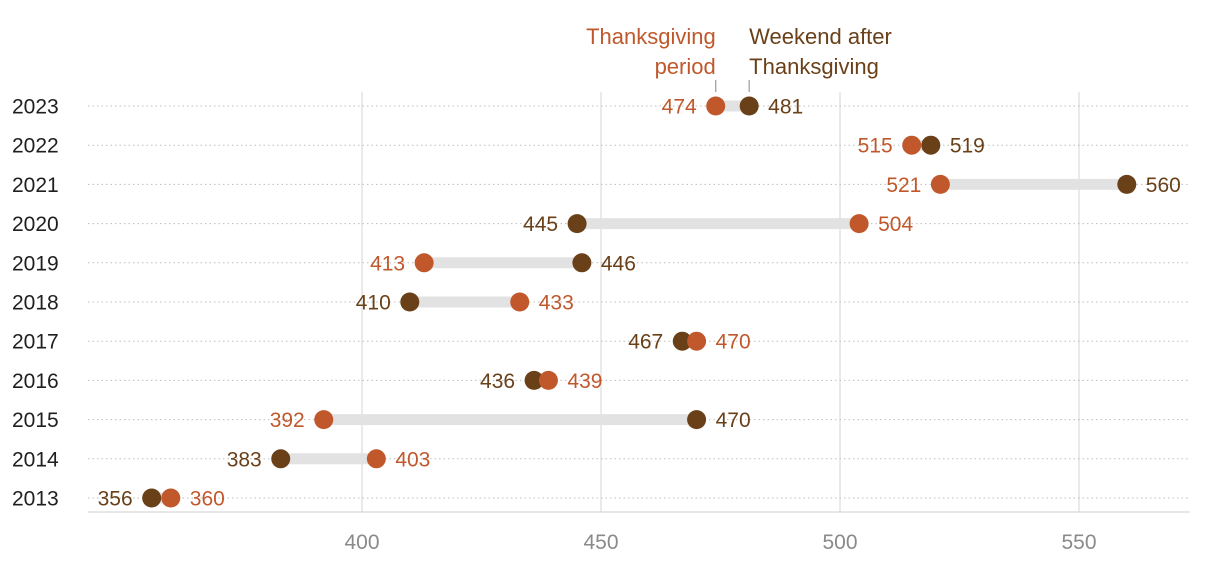 Image resolution: width=1220 pixels, height=562 pixels. What do you see at coordinates (682, 341) in the screenshot?
I see `dot-weekend-after-2017` at bounding box center [682, 341].